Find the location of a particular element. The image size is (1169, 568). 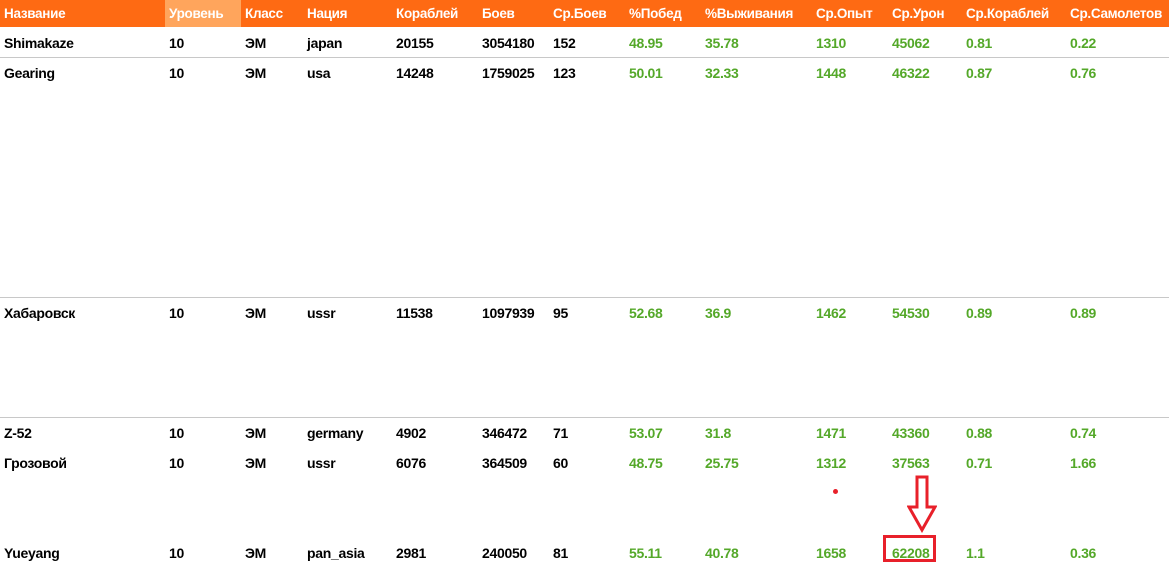

header-win-rate: %Побед is located at coordinates (655, 13).